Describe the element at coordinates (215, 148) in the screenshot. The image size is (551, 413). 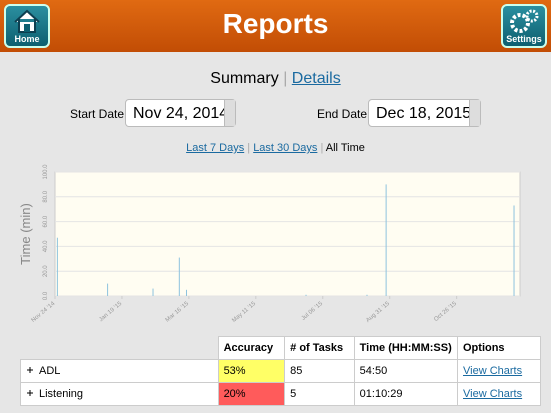
I see `range-link: Last 7 Days` at that location.